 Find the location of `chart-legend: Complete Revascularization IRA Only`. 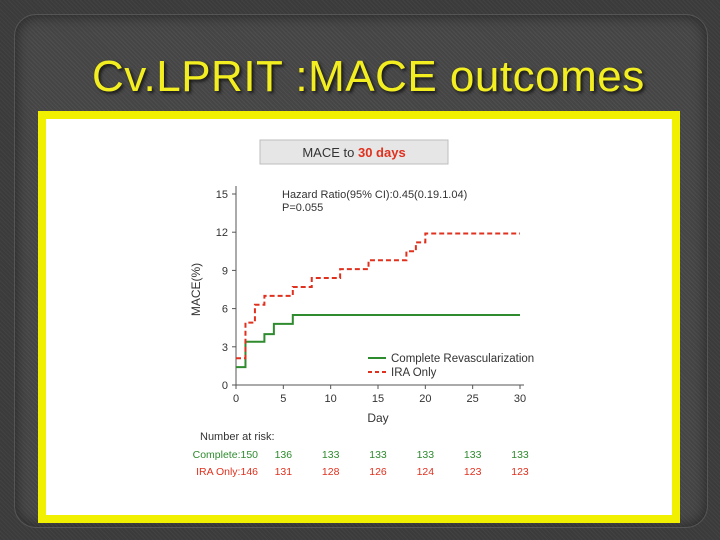

chart-legend: Complete Revascularization IRA Only is located at coordinates (451, 366).